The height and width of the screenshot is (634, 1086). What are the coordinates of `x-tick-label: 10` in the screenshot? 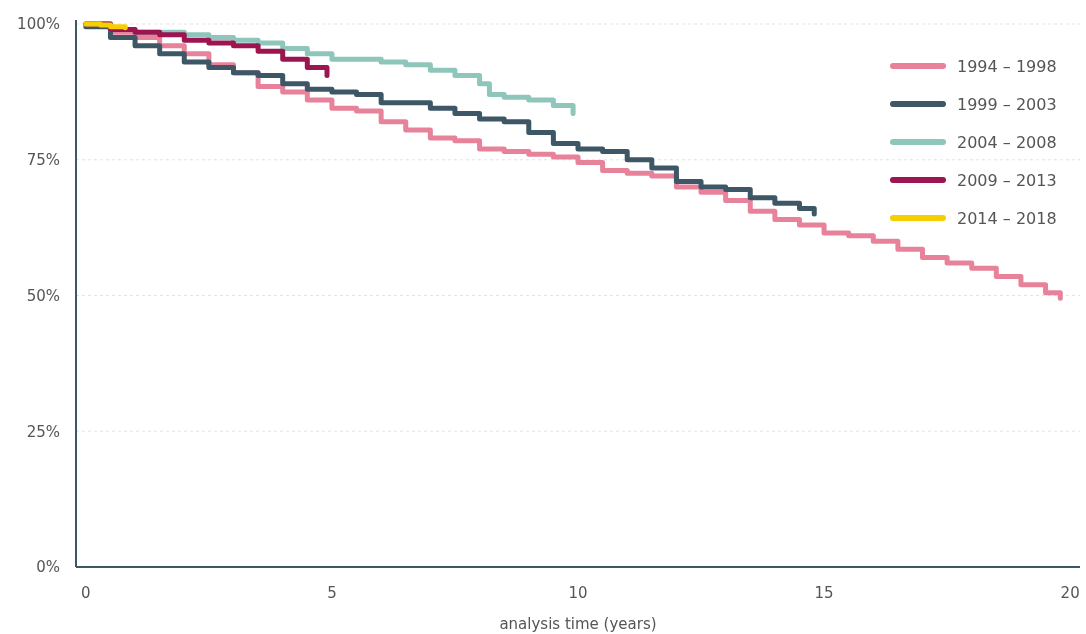 It's located at (578, 593).